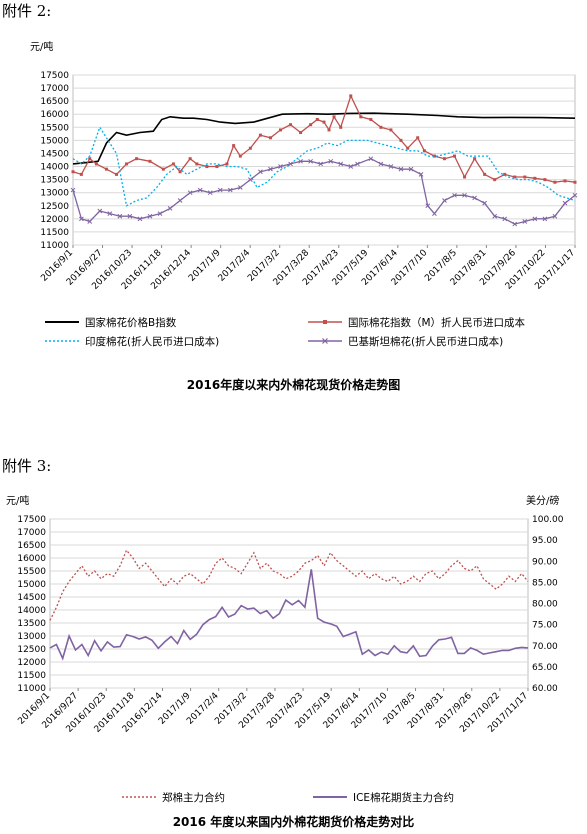  What do you see at coordinates (31, 676) in the screenshot?
I see `chart2-y-tick-label: 11500` at bounding box center [31, 676].